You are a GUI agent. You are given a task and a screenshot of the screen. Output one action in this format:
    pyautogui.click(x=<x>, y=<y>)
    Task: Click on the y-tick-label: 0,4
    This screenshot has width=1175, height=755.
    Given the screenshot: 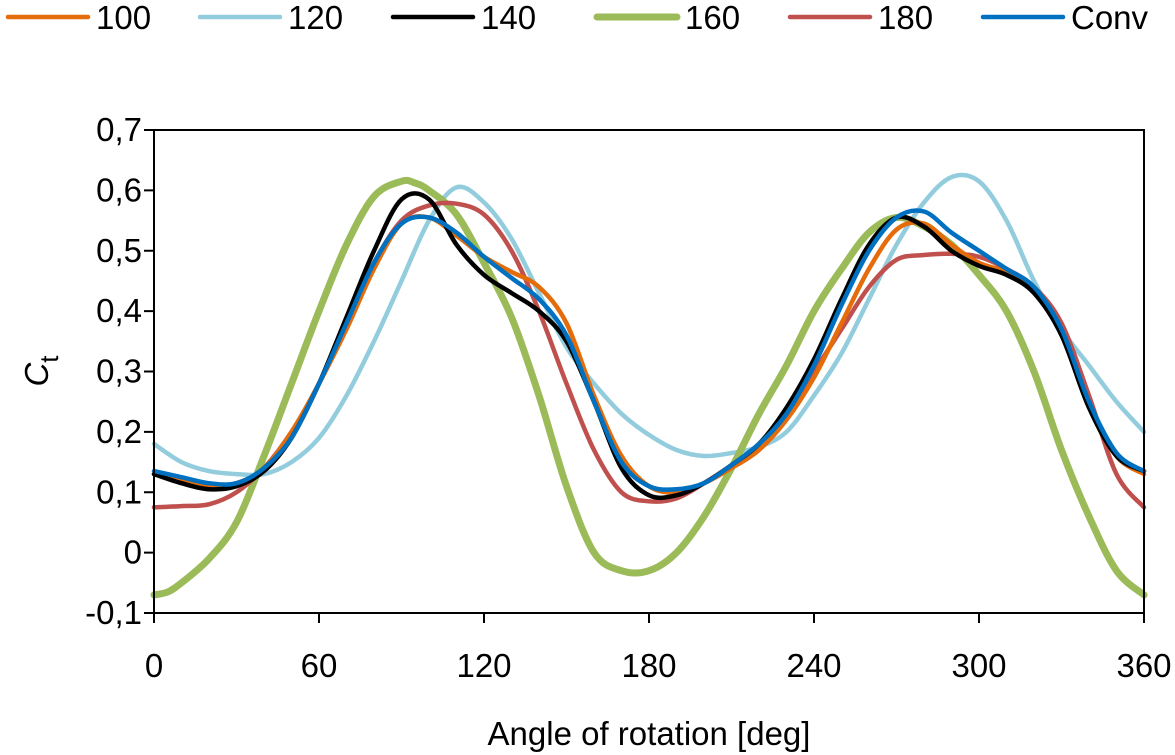 What is the action you would take?
    pyautogui.click(x=119, y=310)
    